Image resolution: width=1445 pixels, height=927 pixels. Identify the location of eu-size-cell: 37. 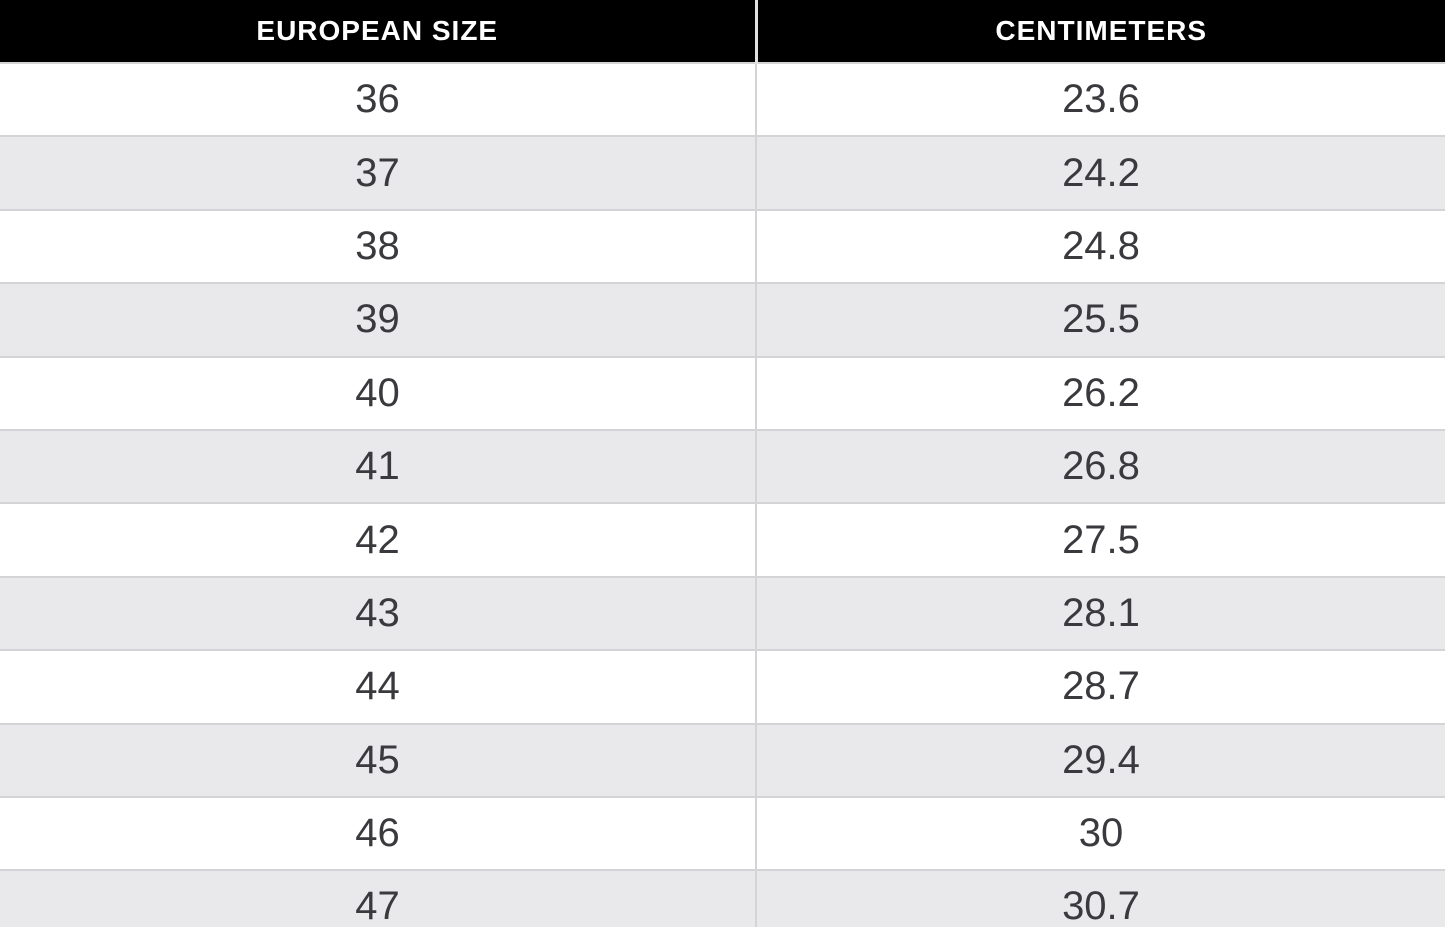
(378, 172).